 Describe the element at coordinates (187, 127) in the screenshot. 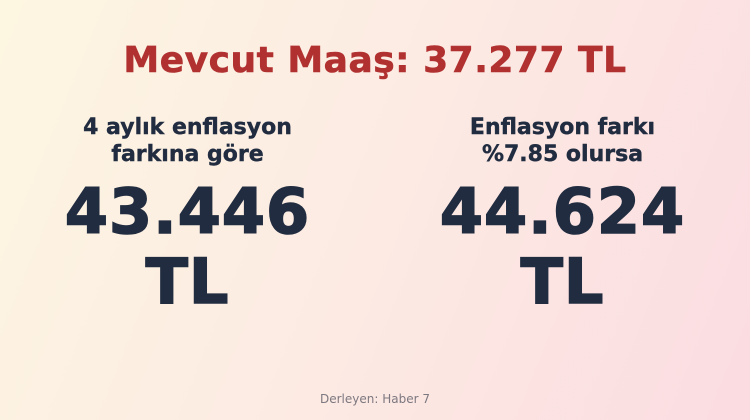

I see `scenario-left-heading-line1: 4 aylık enflasyon` at that location.